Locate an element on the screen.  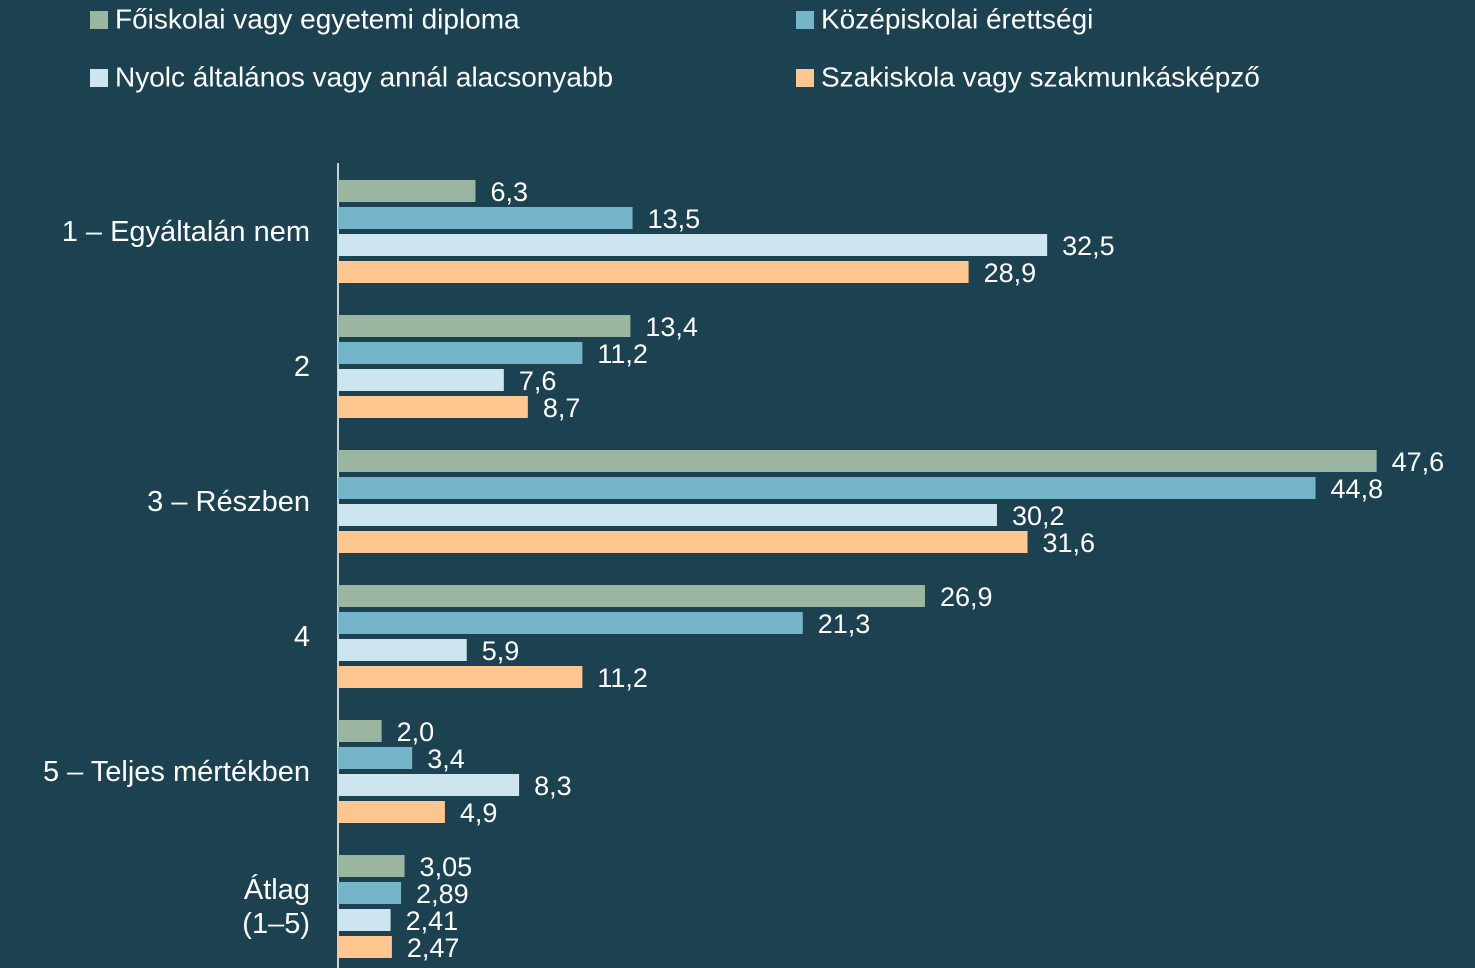
legend-label: Középiskolai érettségi is located at coordinates (957, 18).